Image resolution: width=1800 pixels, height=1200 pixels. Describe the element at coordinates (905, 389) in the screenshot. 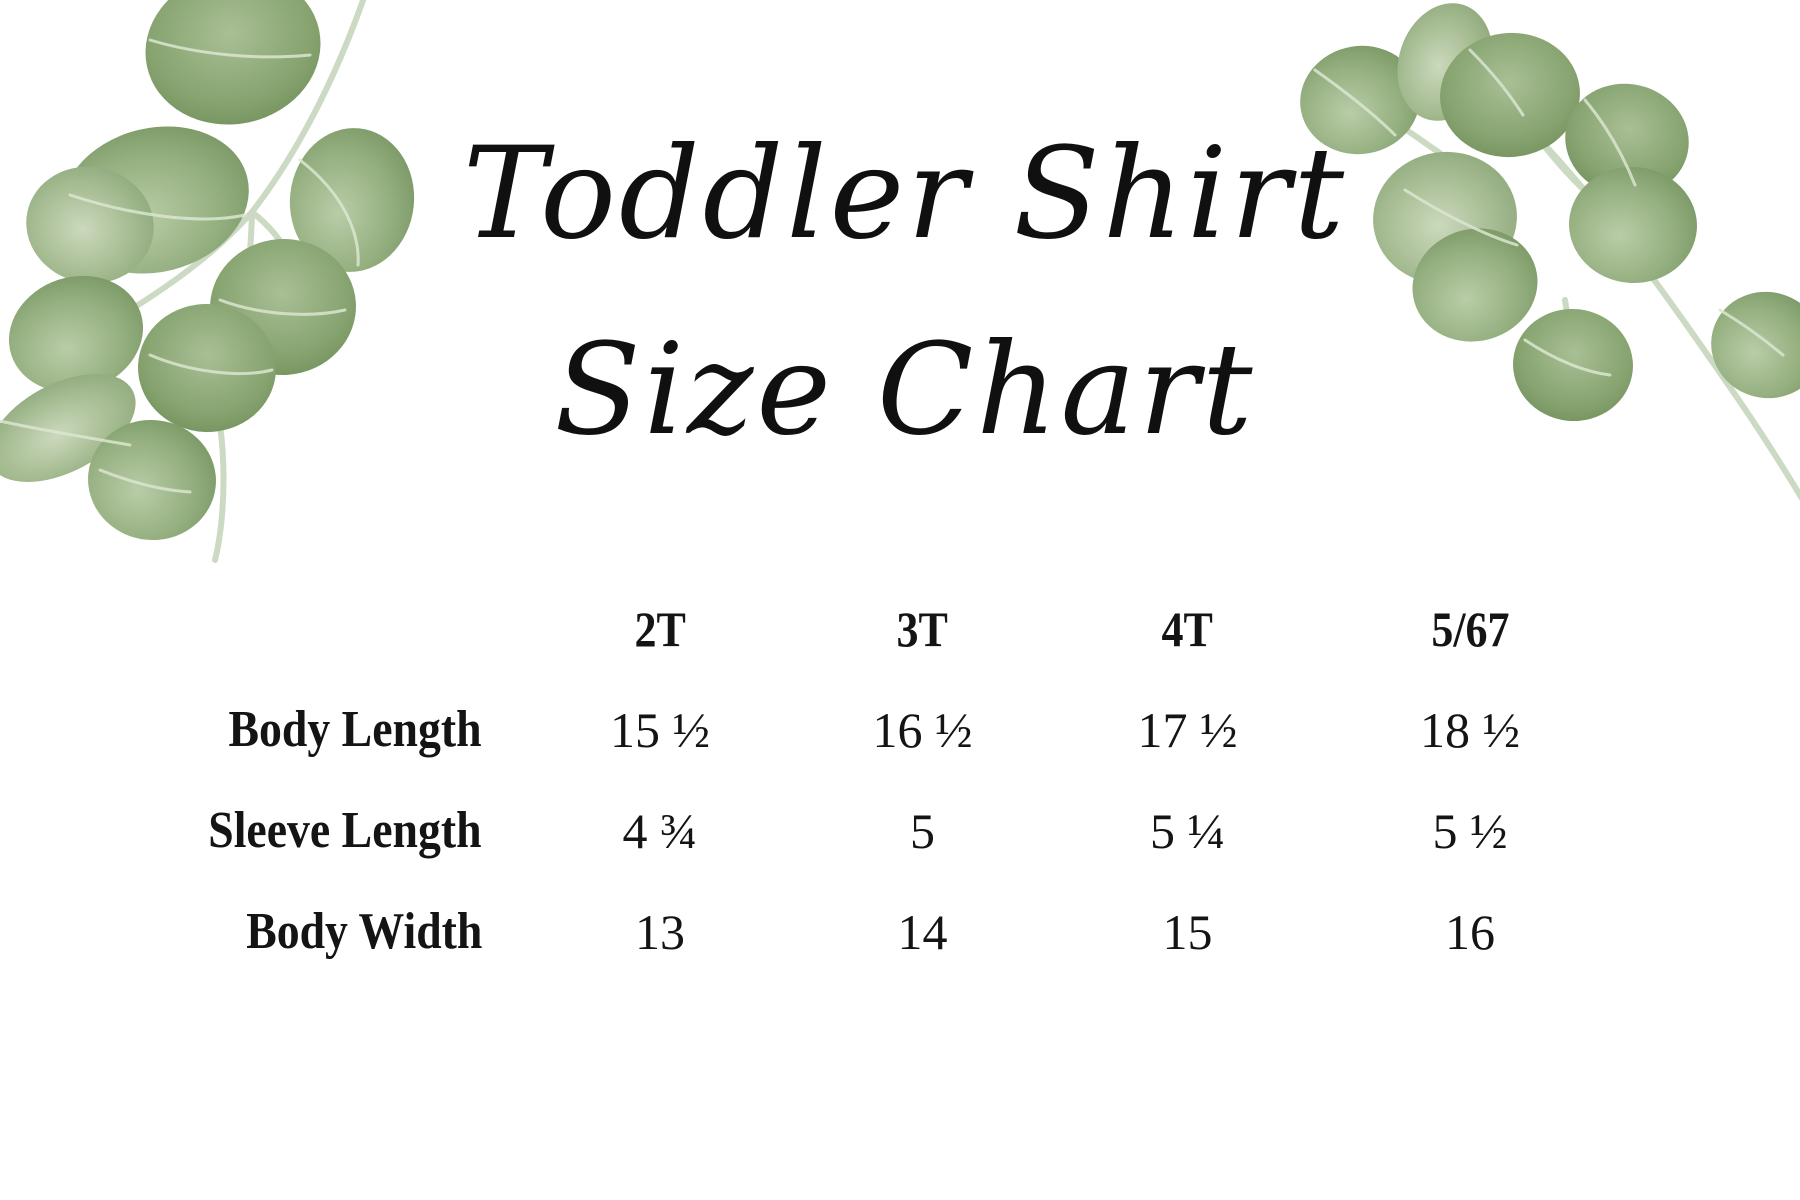

I see `title-line-2: Size Chart` at that location.